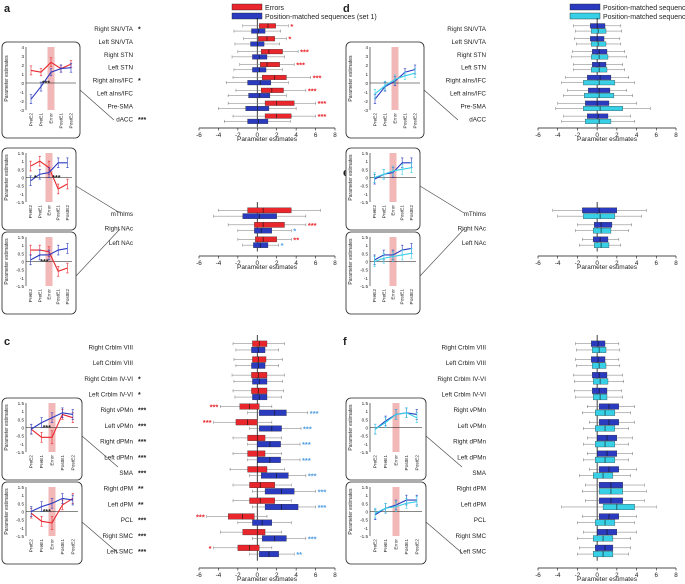  I want to click on x-tick-label: 8, so click(676, 263).